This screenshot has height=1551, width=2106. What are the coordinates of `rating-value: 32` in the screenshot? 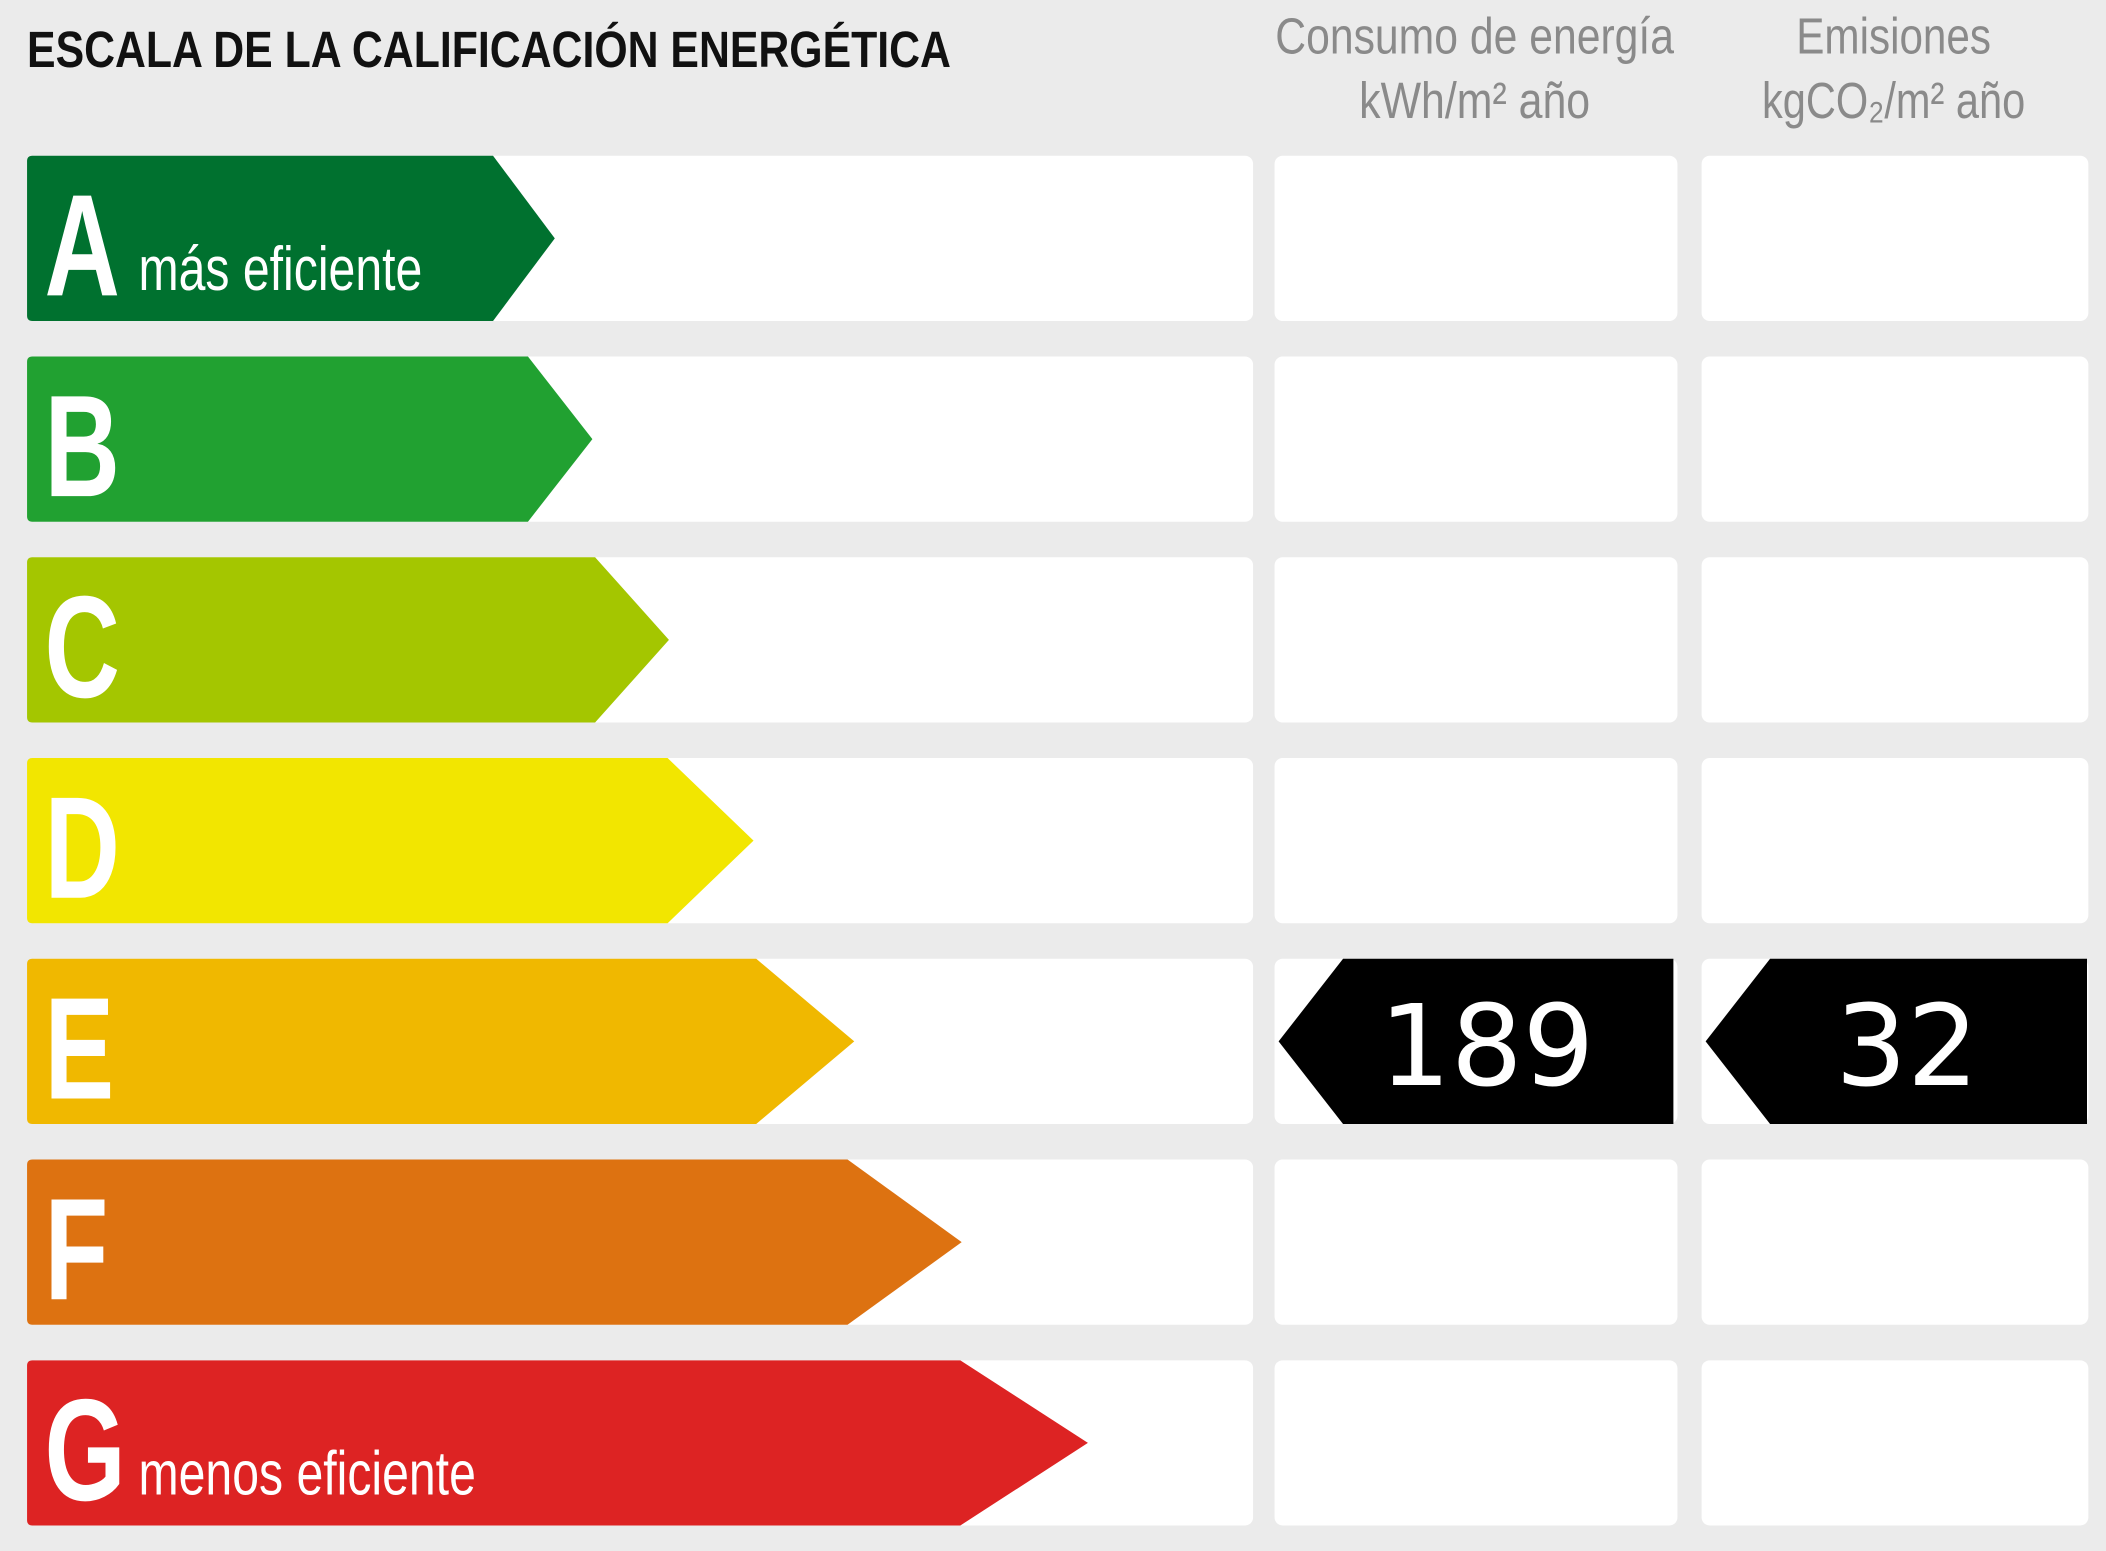 It's located at (1907, 1046).